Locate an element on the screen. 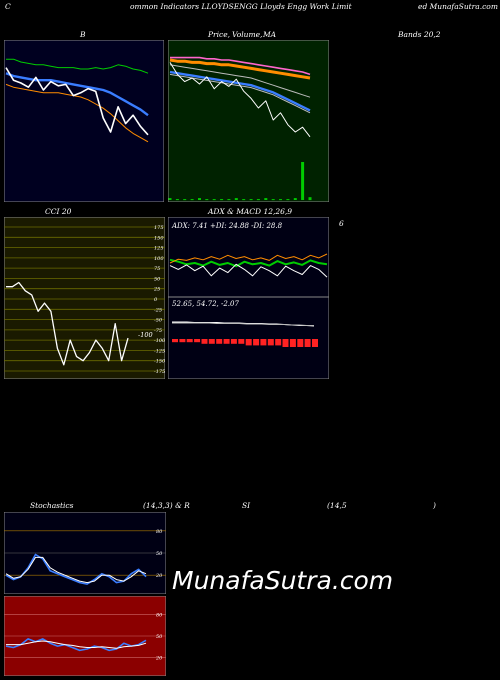 This screenshot has width=500, height=680. price-series-ma_gray1 is located at coordinates (240, 81).